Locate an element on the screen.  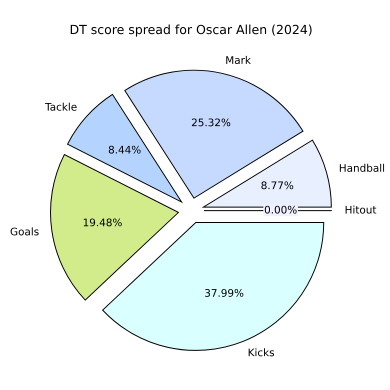
data-label: 8.77% is located at coordinates (277, 185).